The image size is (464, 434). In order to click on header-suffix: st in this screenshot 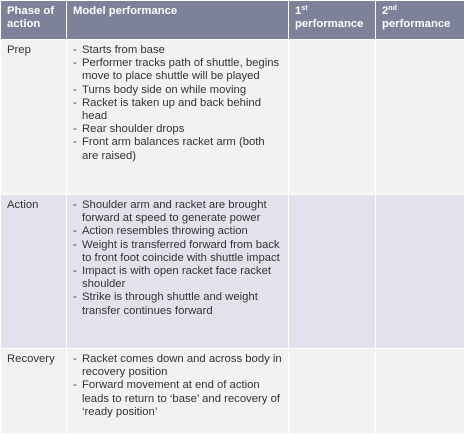, I will do `click(304, 8)`.